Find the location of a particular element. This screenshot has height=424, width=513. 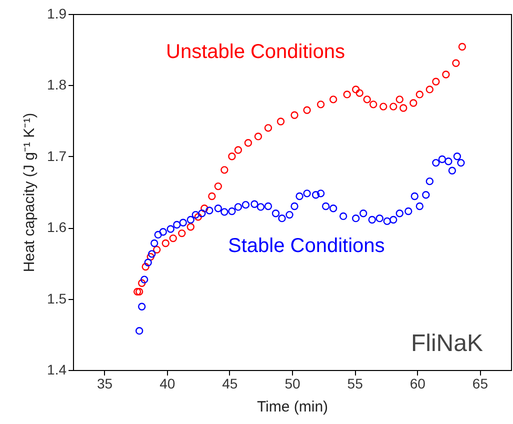

y-tick-label: 1.4 is located at coordinates (57, 370).